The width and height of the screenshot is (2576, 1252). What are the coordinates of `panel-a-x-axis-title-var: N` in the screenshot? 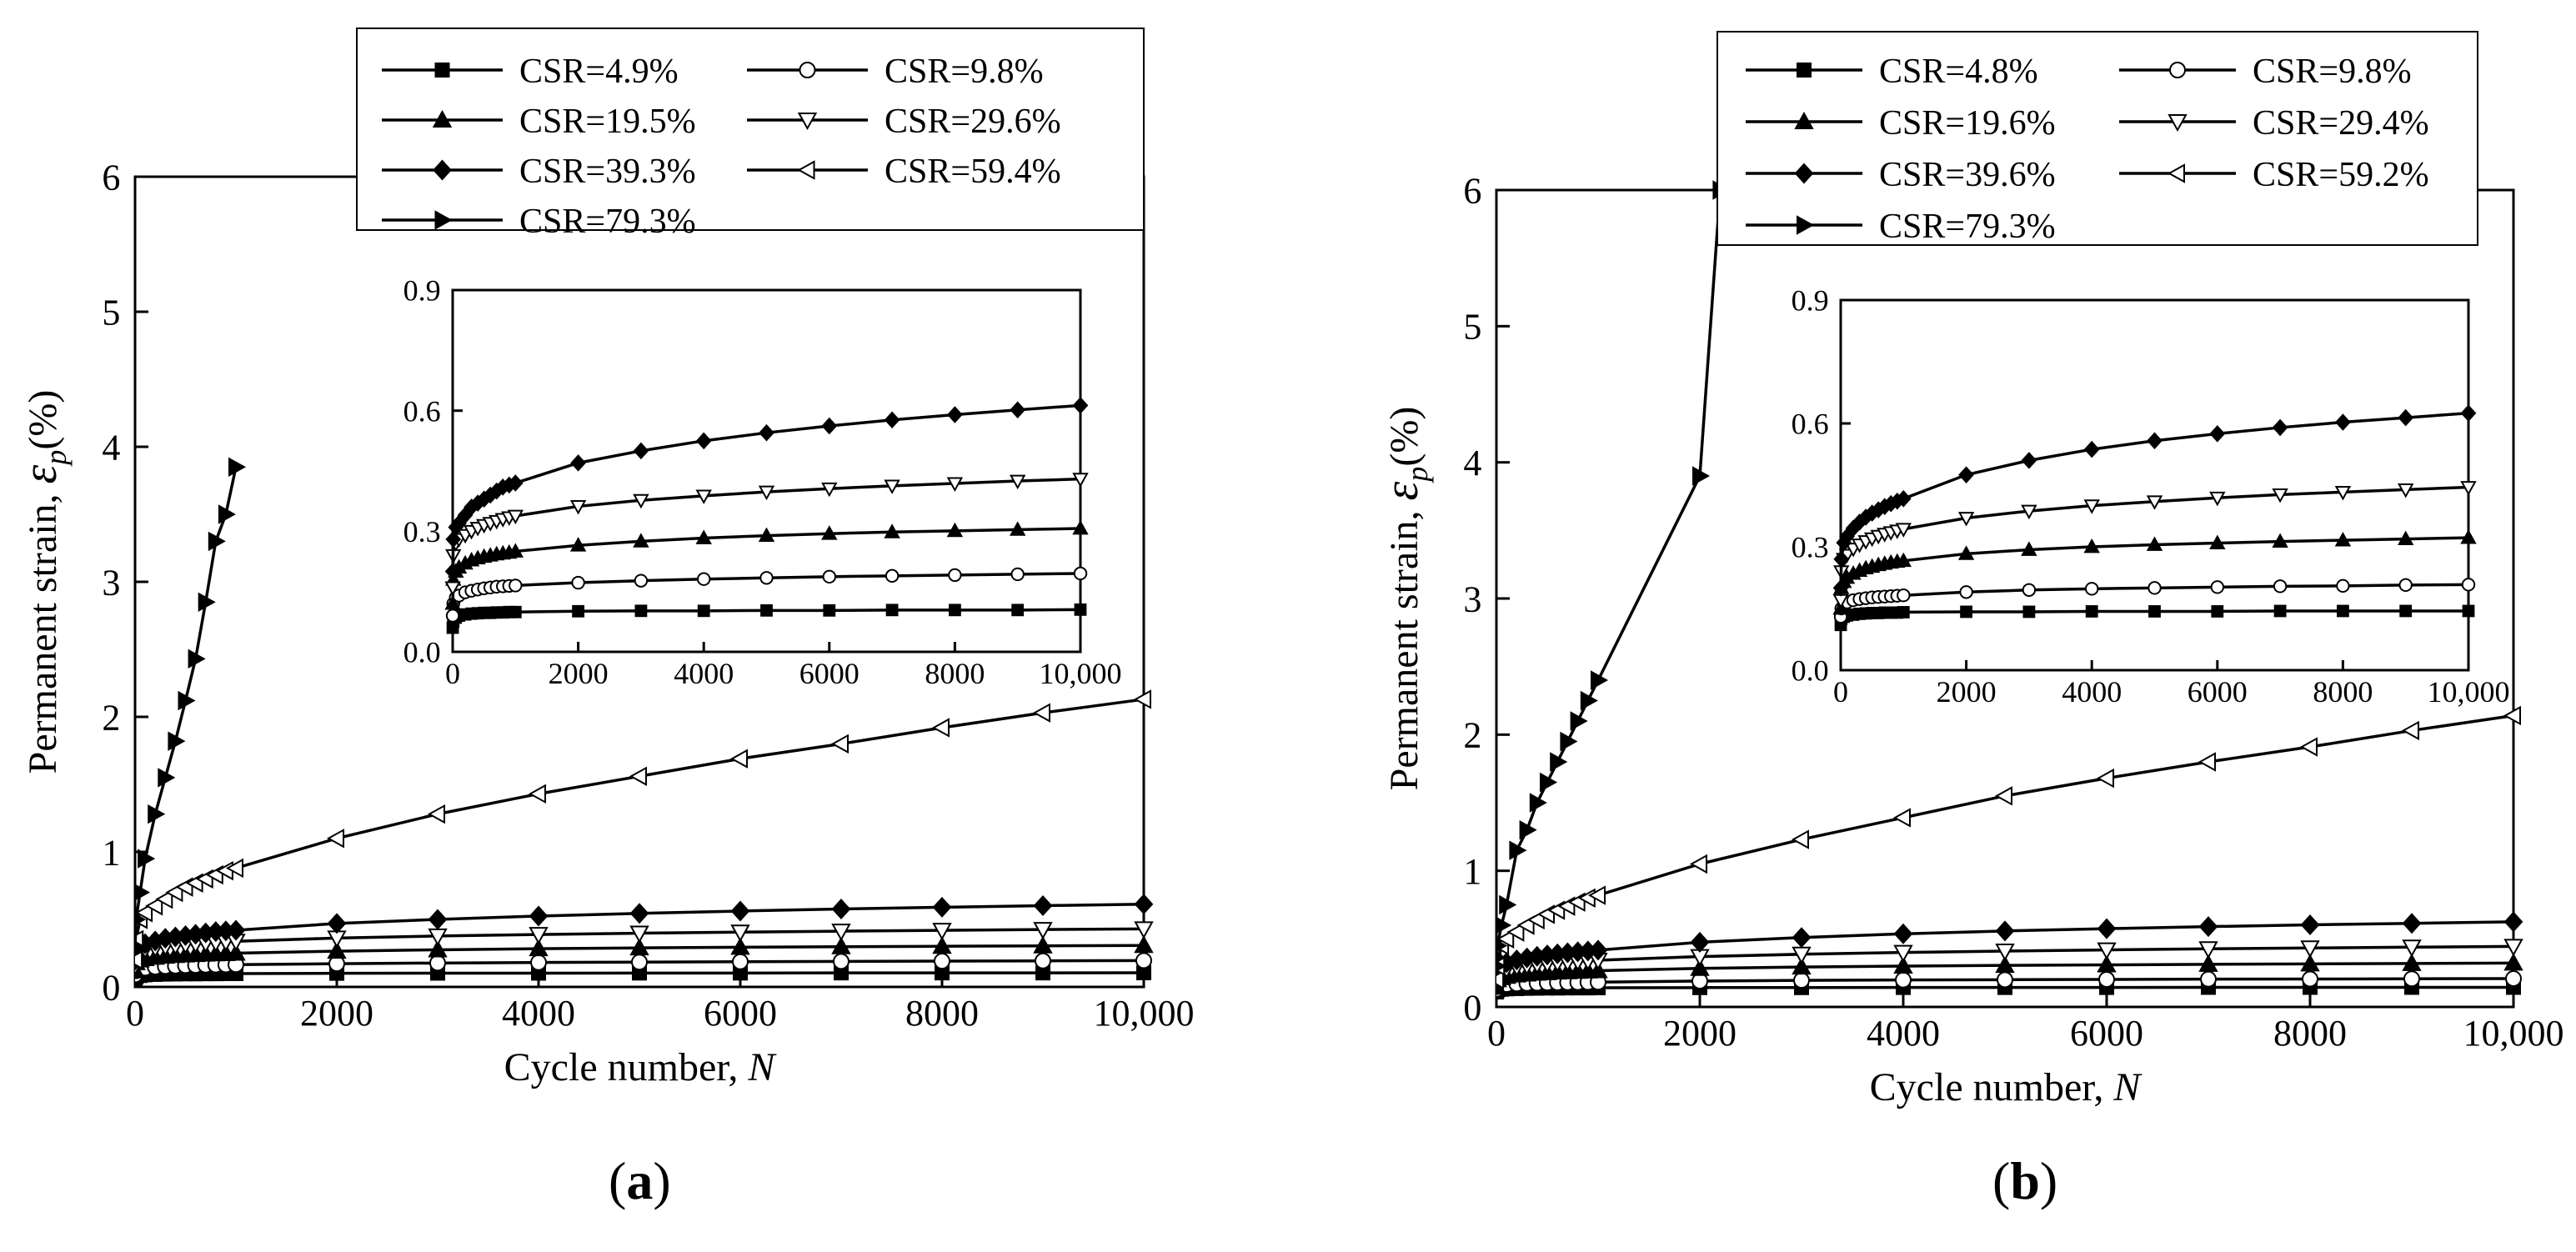 It's located at (762, 1067).